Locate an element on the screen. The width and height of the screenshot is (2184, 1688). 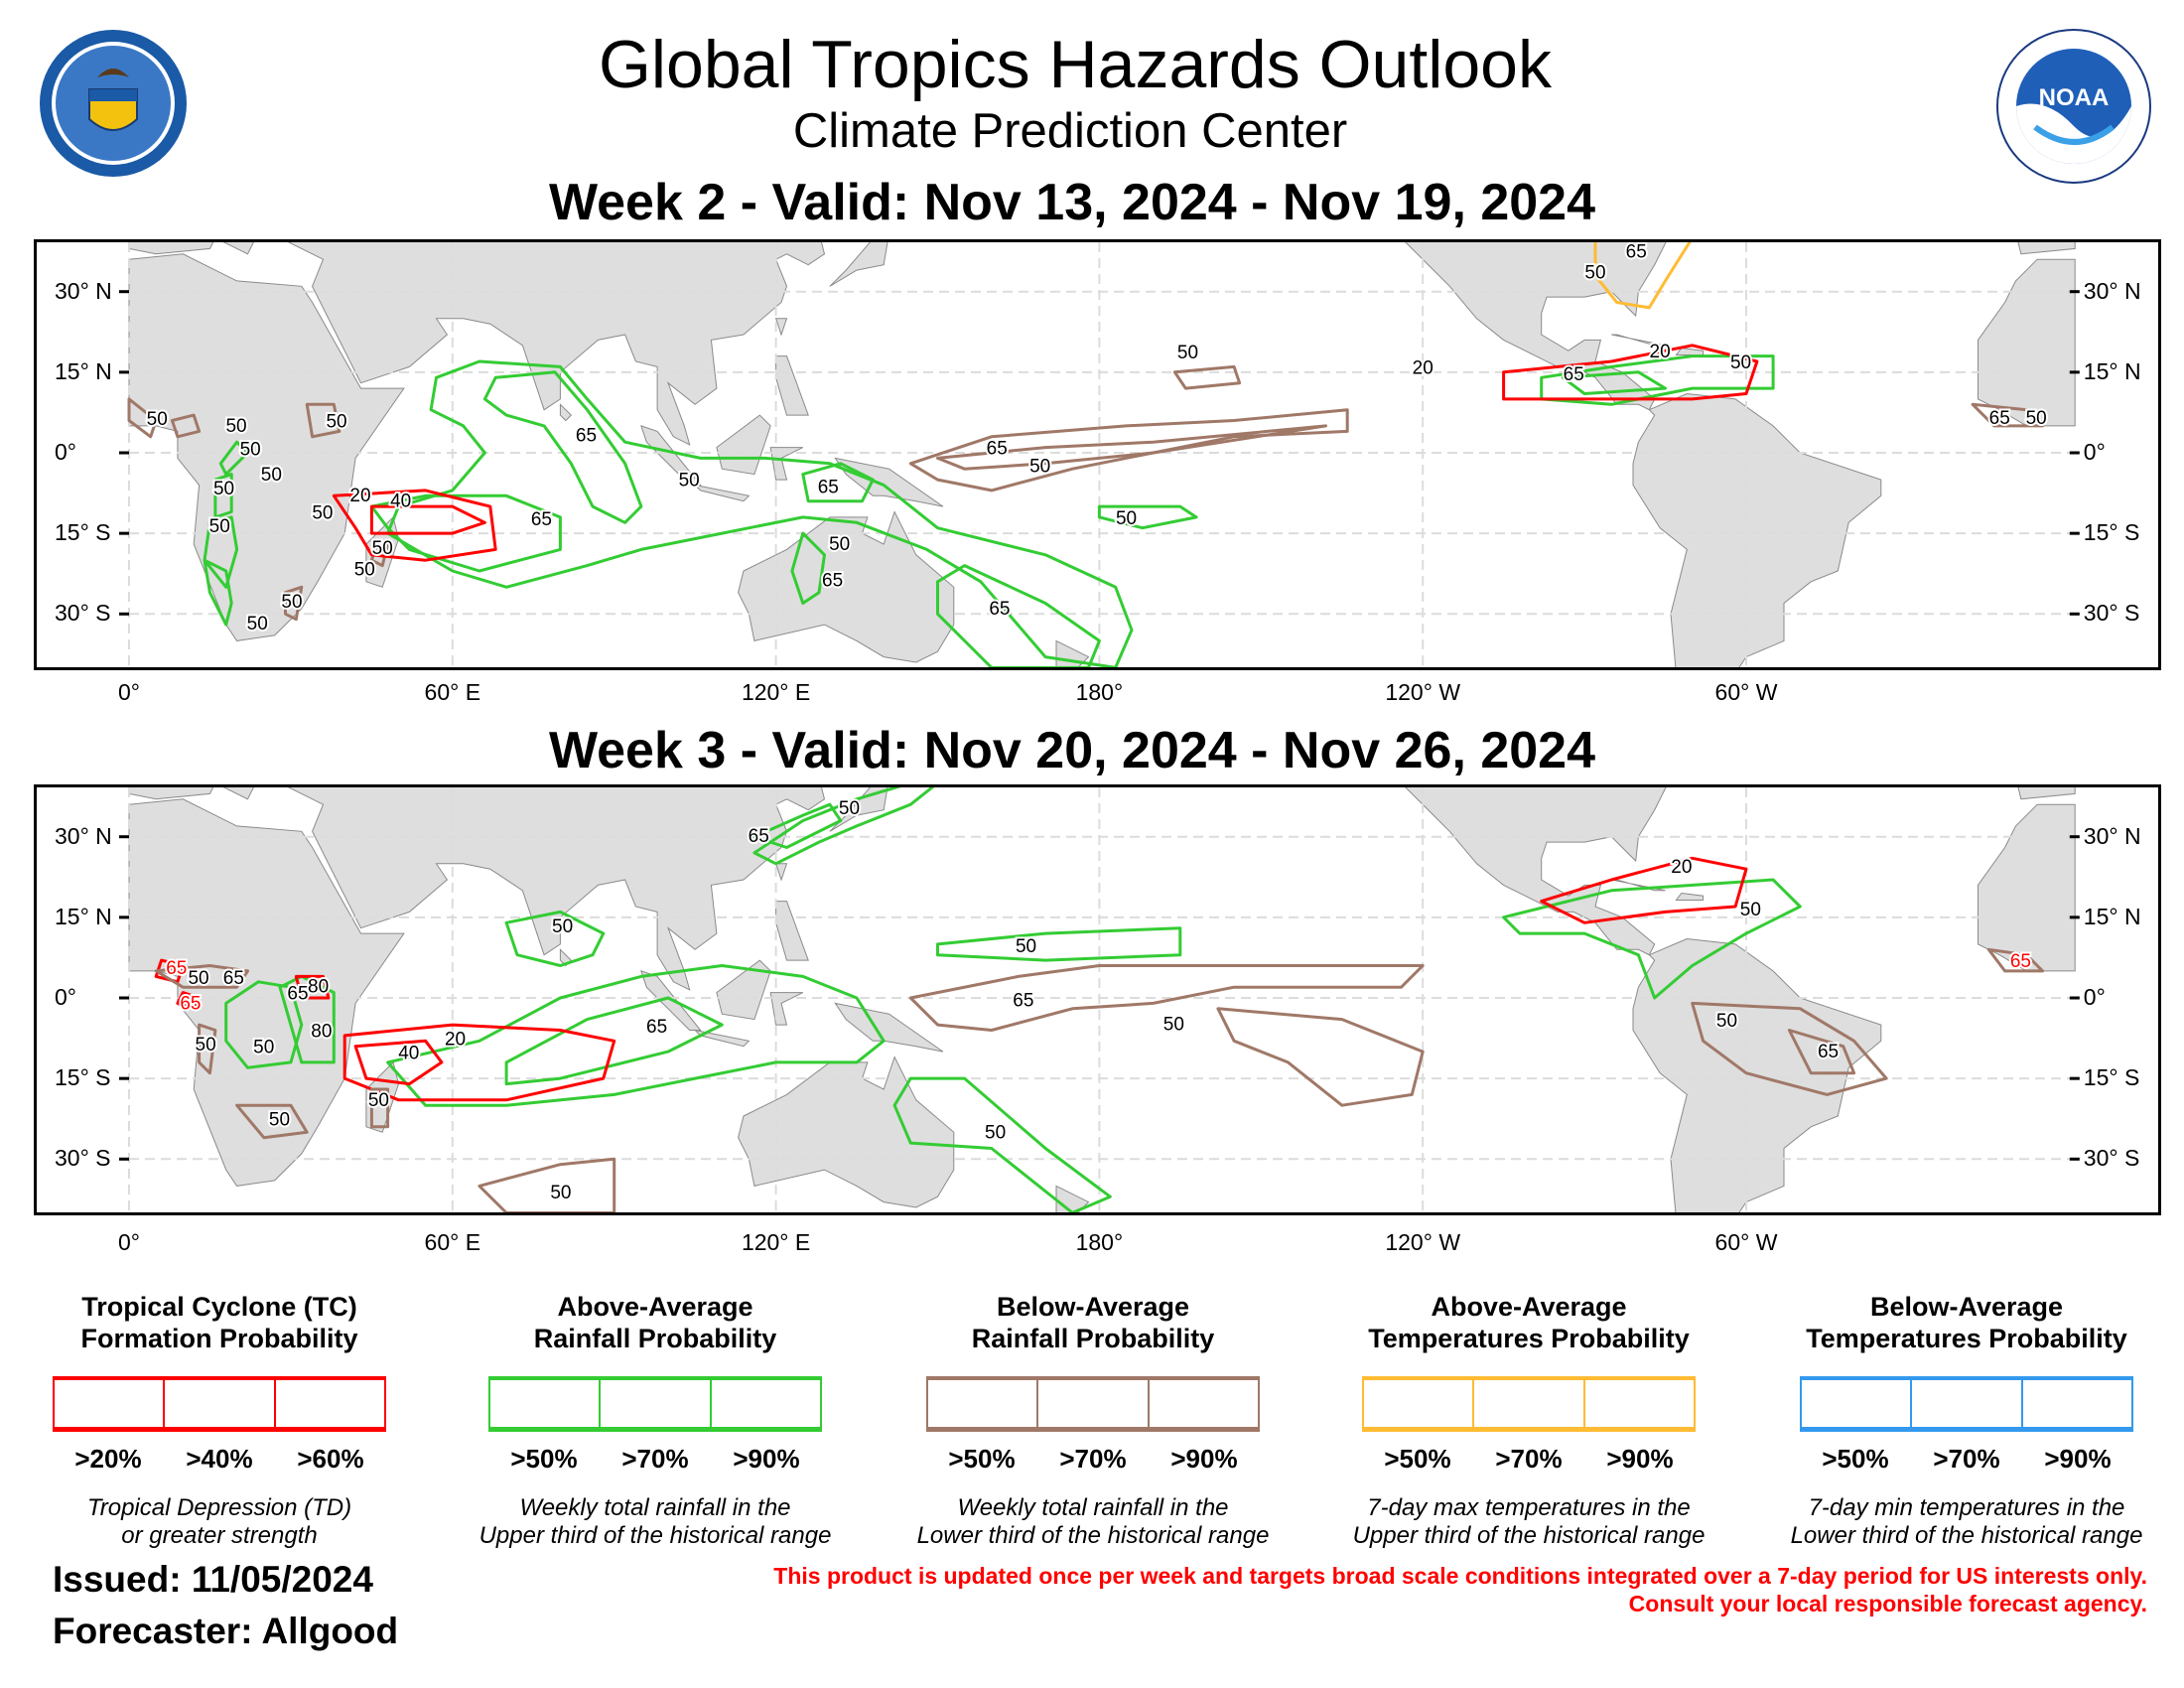
lon-label: 60° E is located at coordinates (452, 692).